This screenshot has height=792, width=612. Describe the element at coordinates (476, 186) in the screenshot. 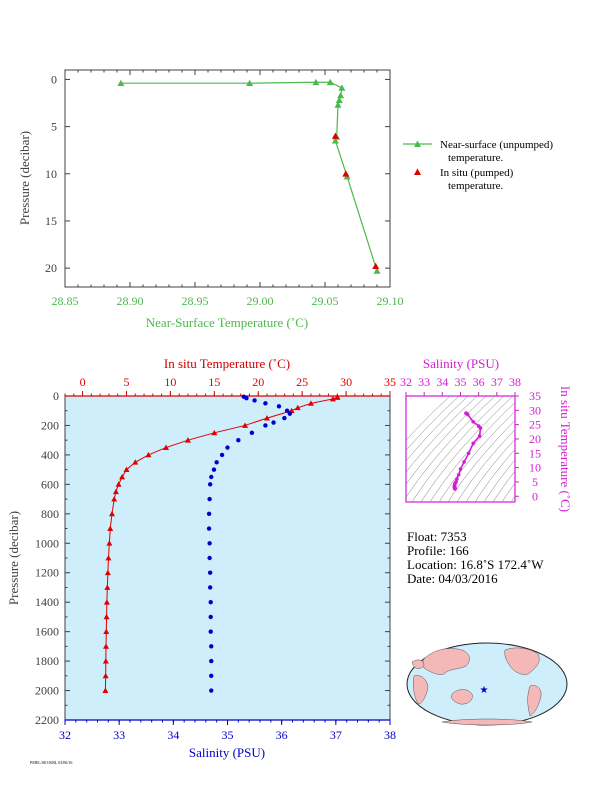

I see `legend-label-in-situ-2: temperature.` at that location.